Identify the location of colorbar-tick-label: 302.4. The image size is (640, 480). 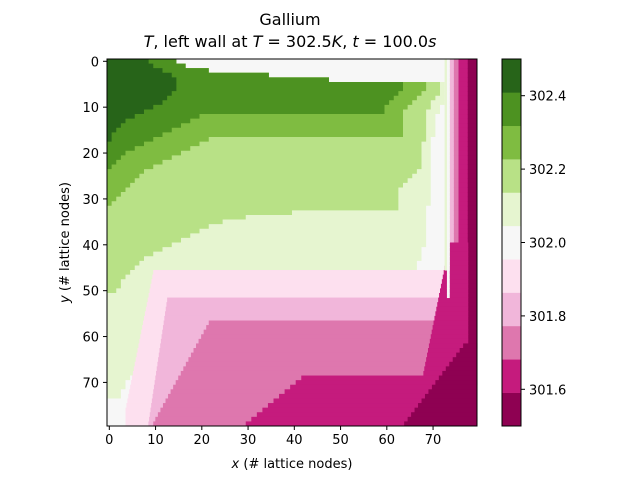
(547, 97).